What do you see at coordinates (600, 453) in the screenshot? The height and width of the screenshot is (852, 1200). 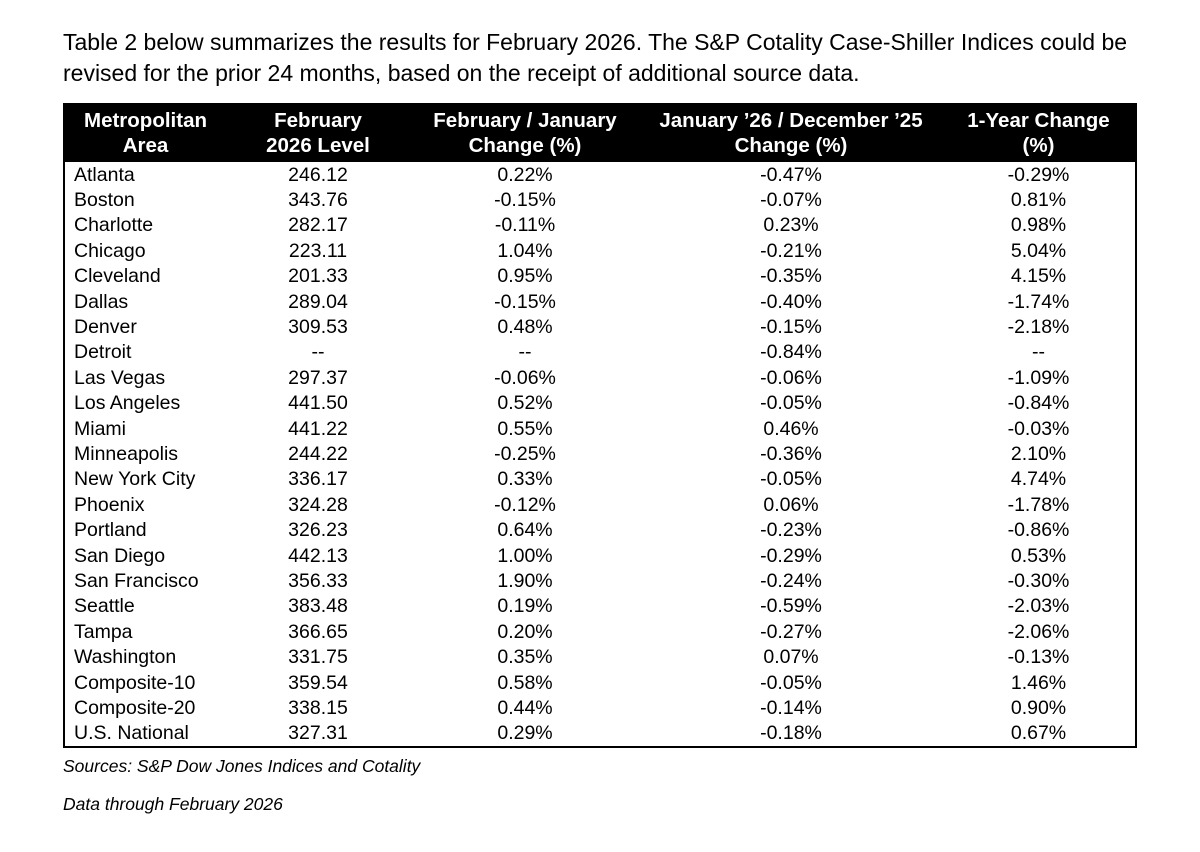 I see `table-row: Minneapolis 244.22 -0.25% -0.36% 2.10%` at bounding box center [600, 453].